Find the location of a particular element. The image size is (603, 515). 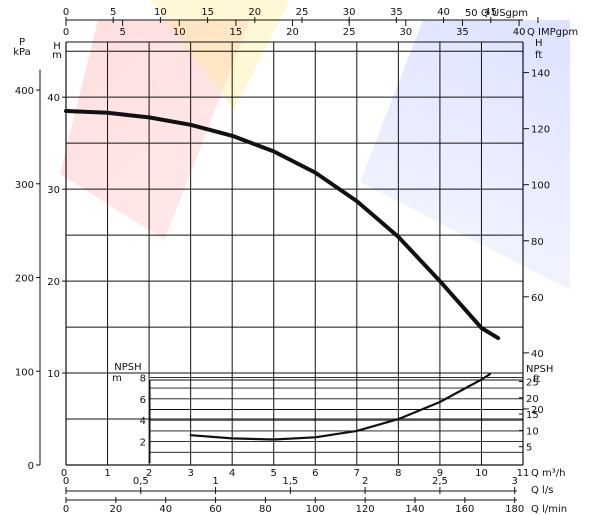

bottom-axis-m3h-label: 1 is located at coordinates (107, 473).